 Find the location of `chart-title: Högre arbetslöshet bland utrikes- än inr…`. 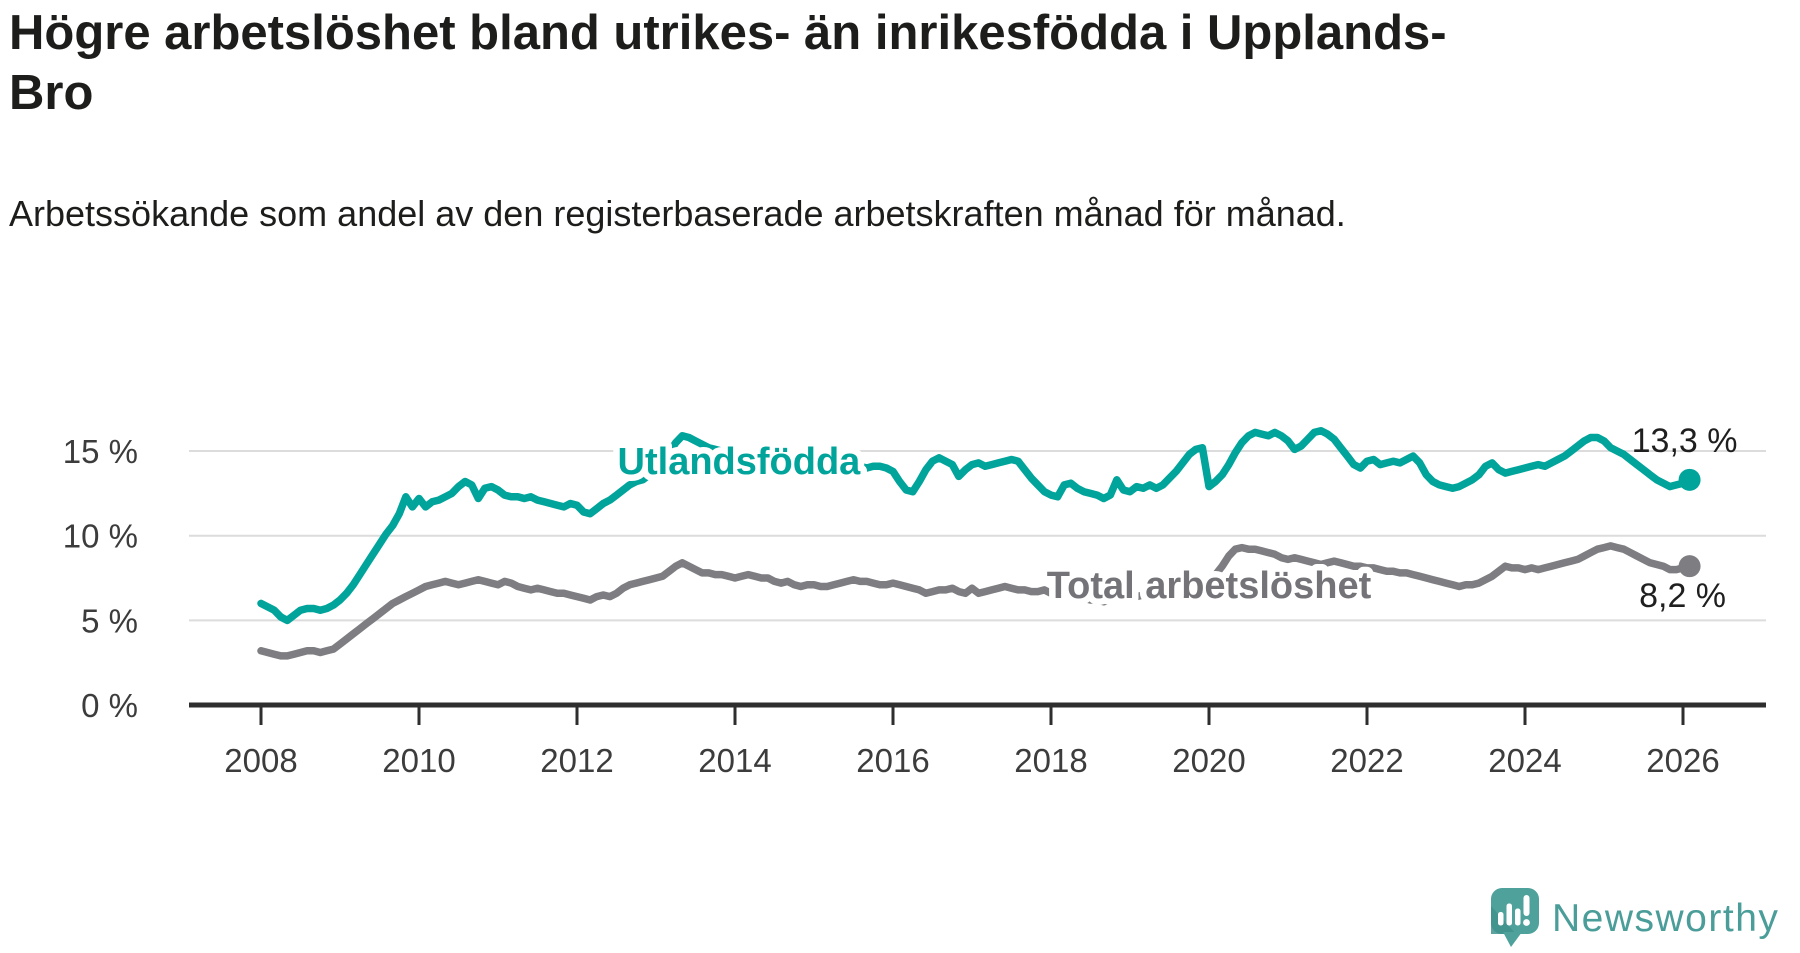

chart-title: Högre arbetslöshet bland utrikes- än inr… is located at coordinates (728, 63).